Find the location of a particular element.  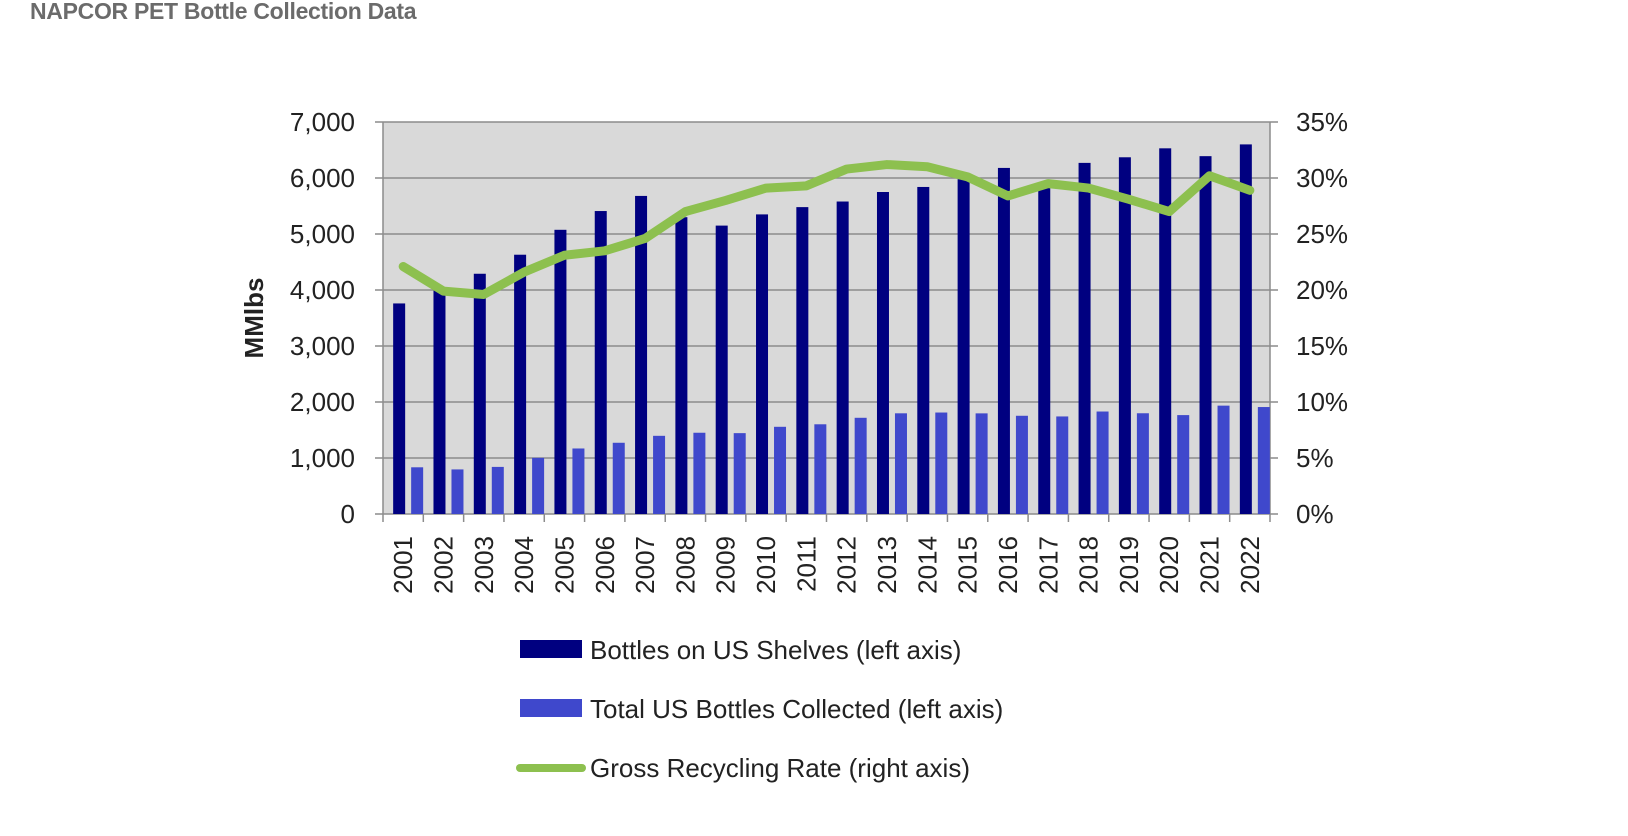

x-tick-label: 2010 is located at coordinates (766, 565).